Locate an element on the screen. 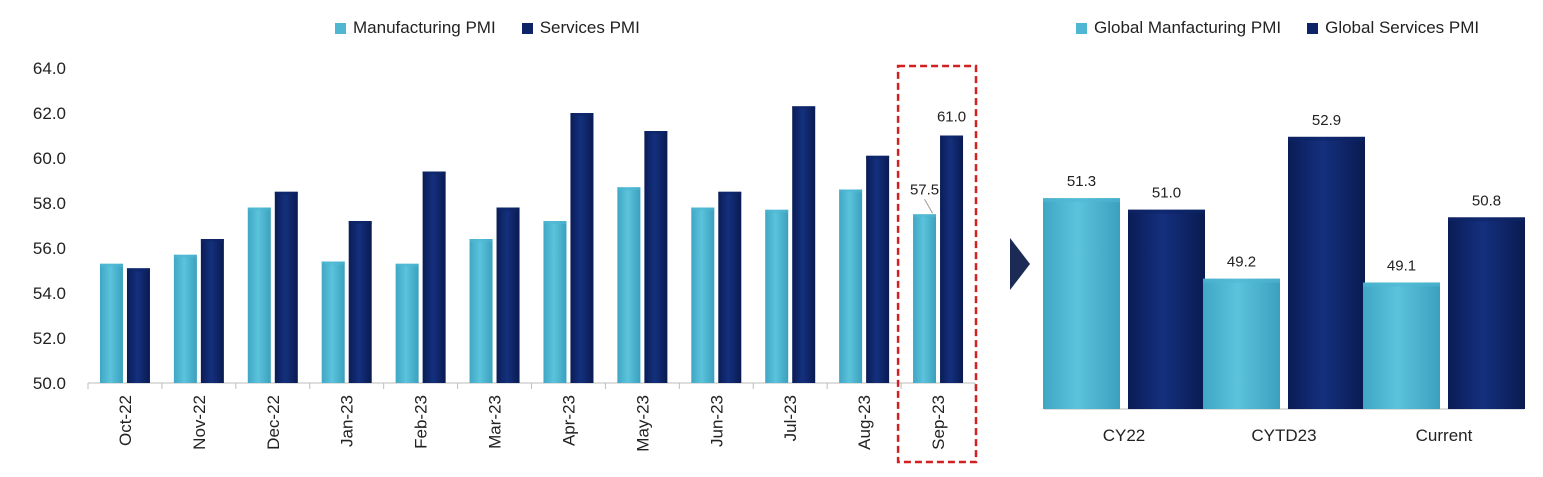 This screenshot has height=477, width=1543. x-tick-label-oct-22: Oct-22 is located at coordinates (125, 420).